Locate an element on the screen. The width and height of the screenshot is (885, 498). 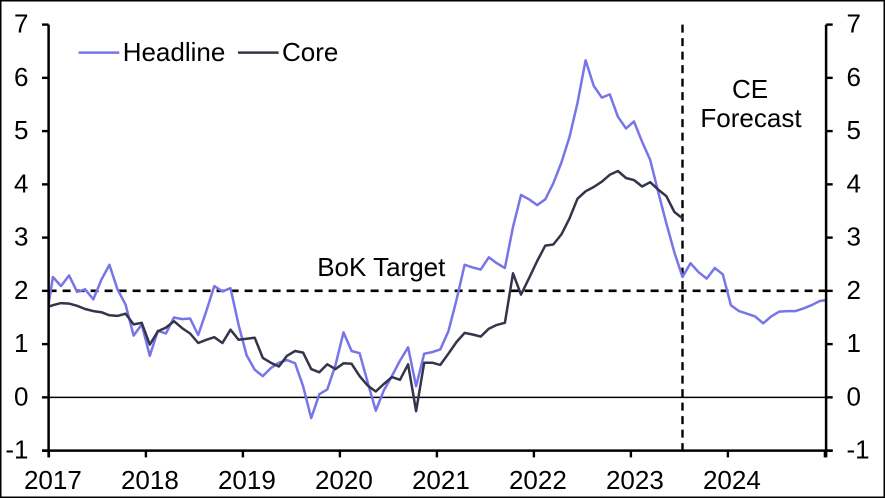
svg-text: 2017 is located at coordinates (53, 480).